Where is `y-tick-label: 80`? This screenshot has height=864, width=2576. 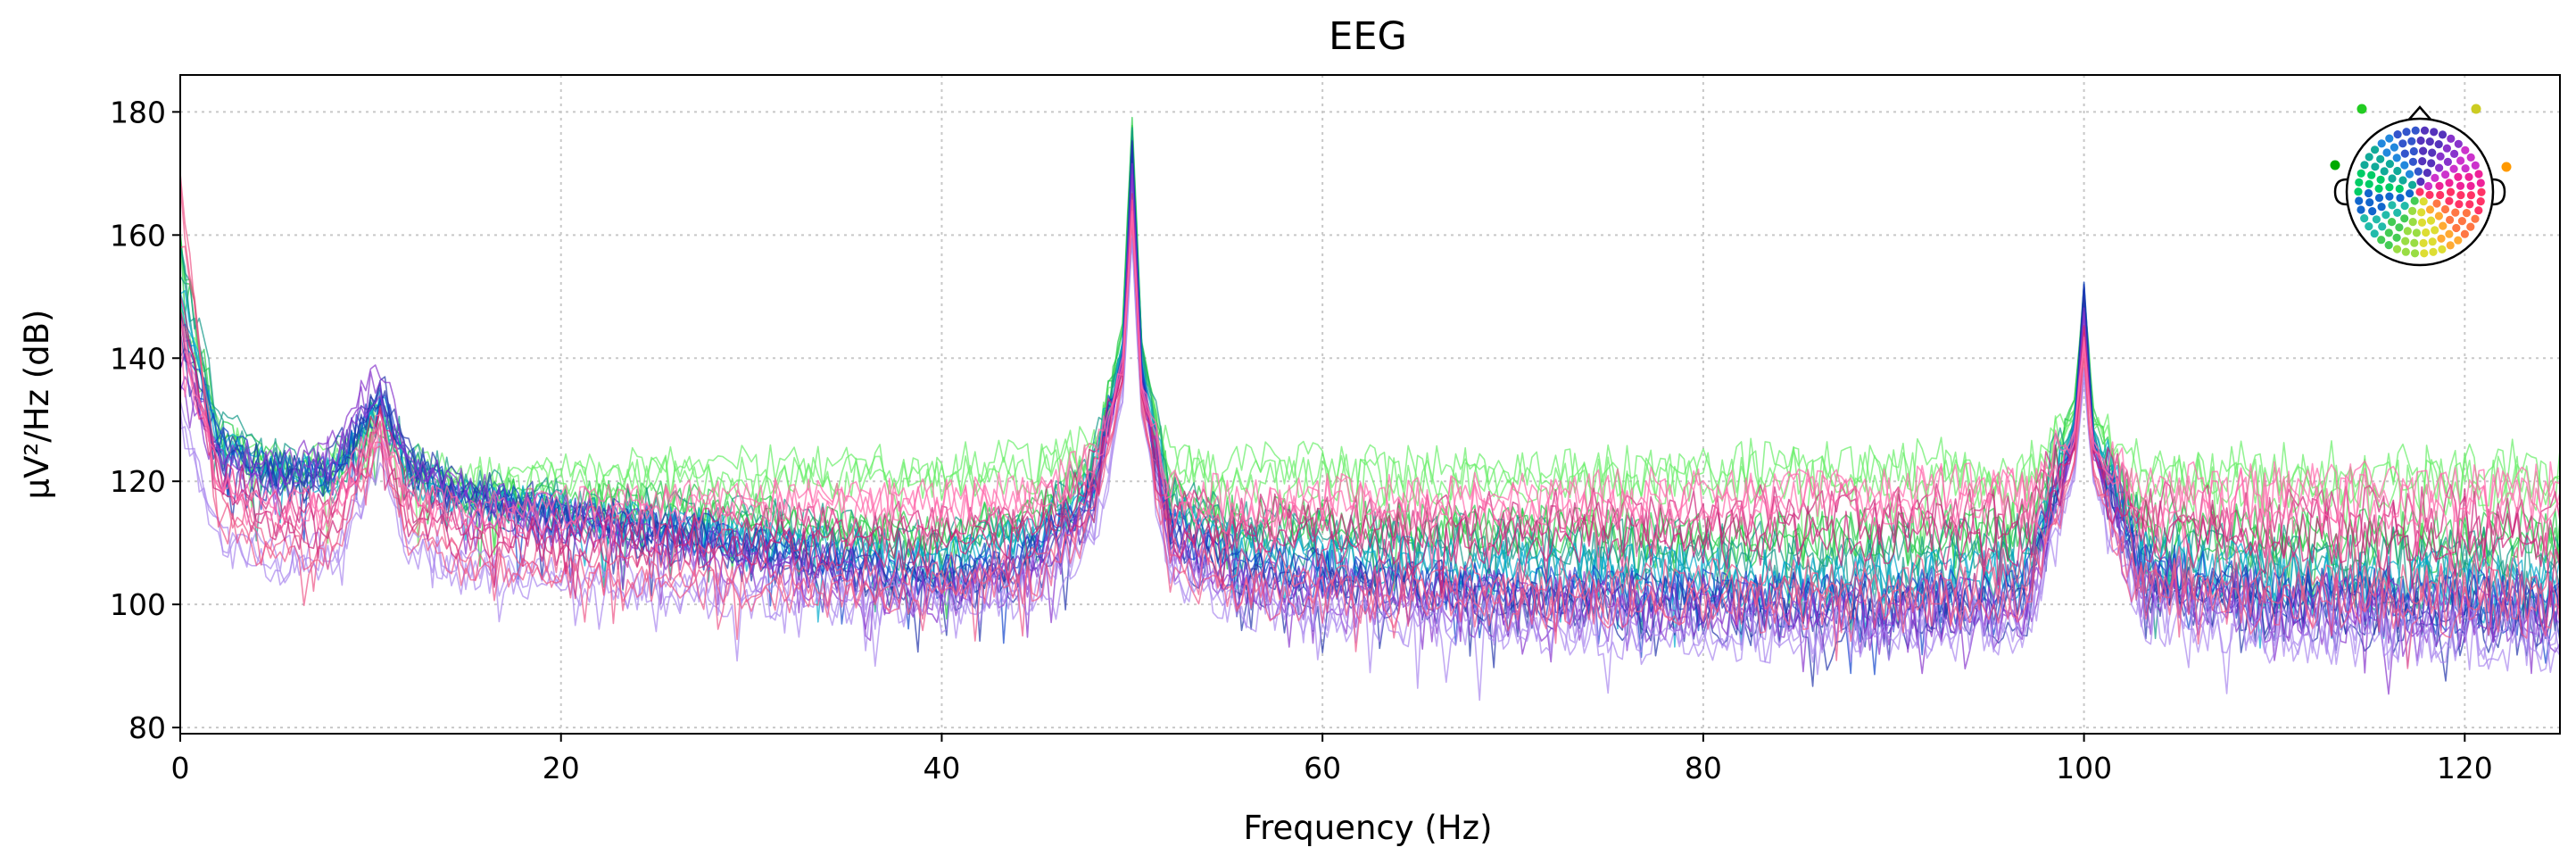
y-tick-label: 80 is located at coordinates (147, 727).